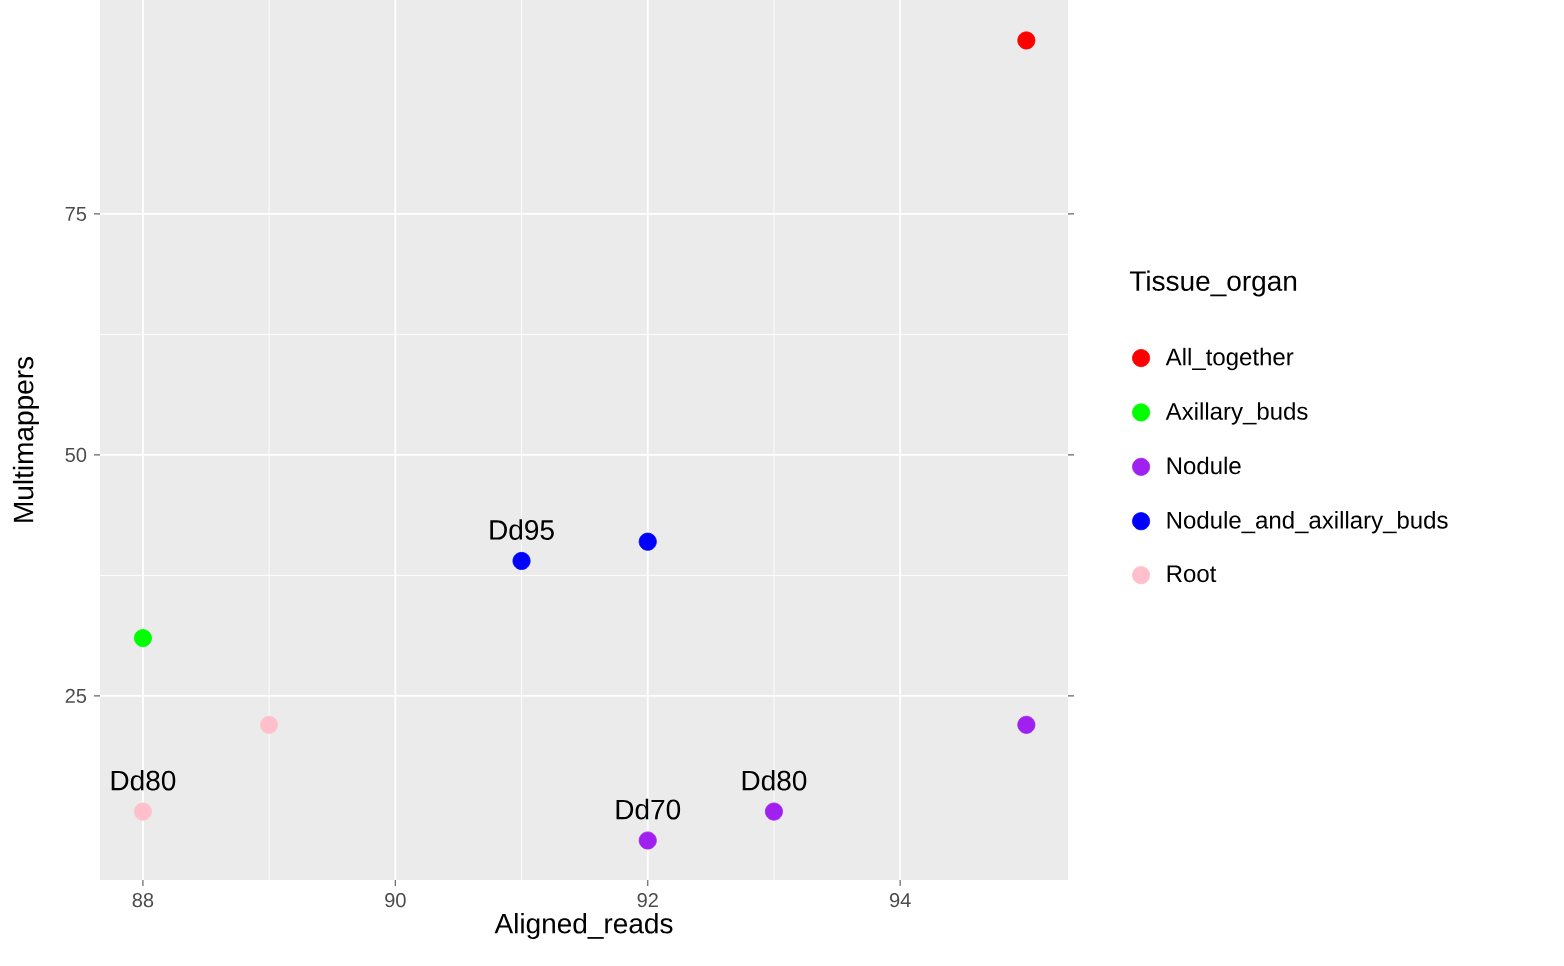  What do you see at coordinates (522, 529) in the screenshot?
I see `annotation: Dd95` at bounding box center [522, 529].